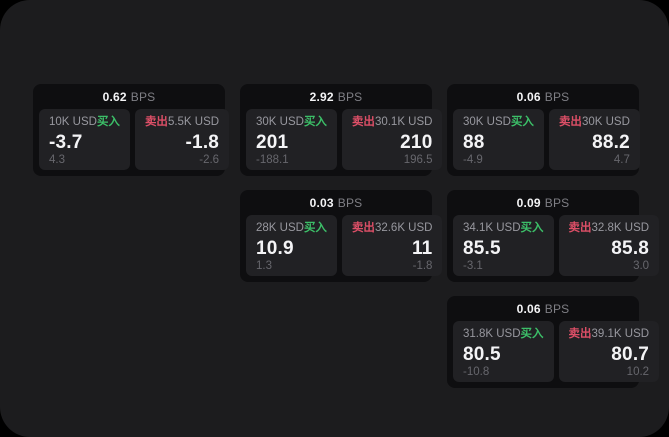  I want to click on quote-card-body: 30K USD 买入 88 -4.9 卖出 30K USD 88.2 4.7, so click(546, 139).